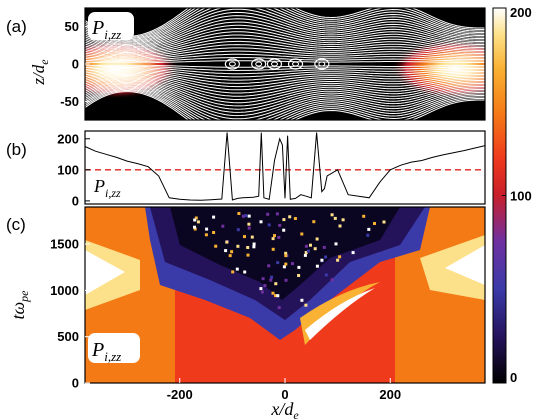  I want to click on panel-c-ytick-label: 1500, so click(64, 244).